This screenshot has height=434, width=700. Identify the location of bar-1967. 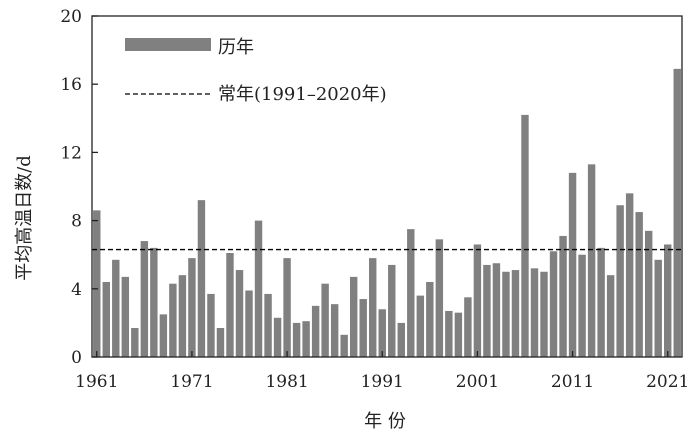
(154, 302).